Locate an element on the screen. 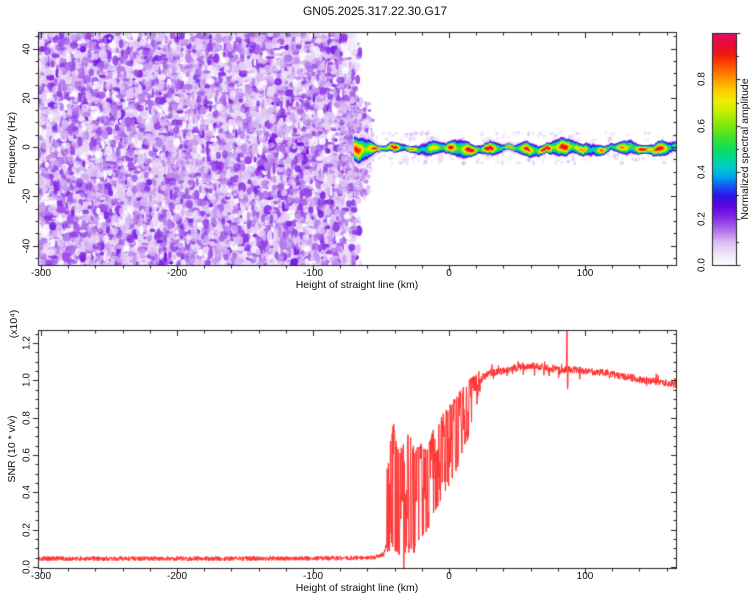 This screenshot has height=600, width=750. colorbar-tick-label: 0.8 is located at coordinates (702, 79).